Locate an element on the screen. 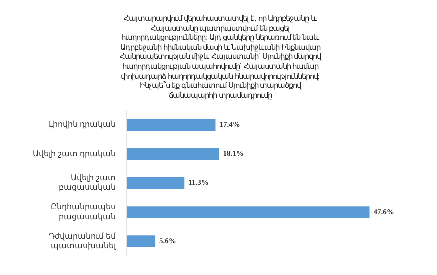 The width and height of the screenshot is (437, 275). y-tick-label: Ավելի շատ դրական is located at coordinates (74, 153).